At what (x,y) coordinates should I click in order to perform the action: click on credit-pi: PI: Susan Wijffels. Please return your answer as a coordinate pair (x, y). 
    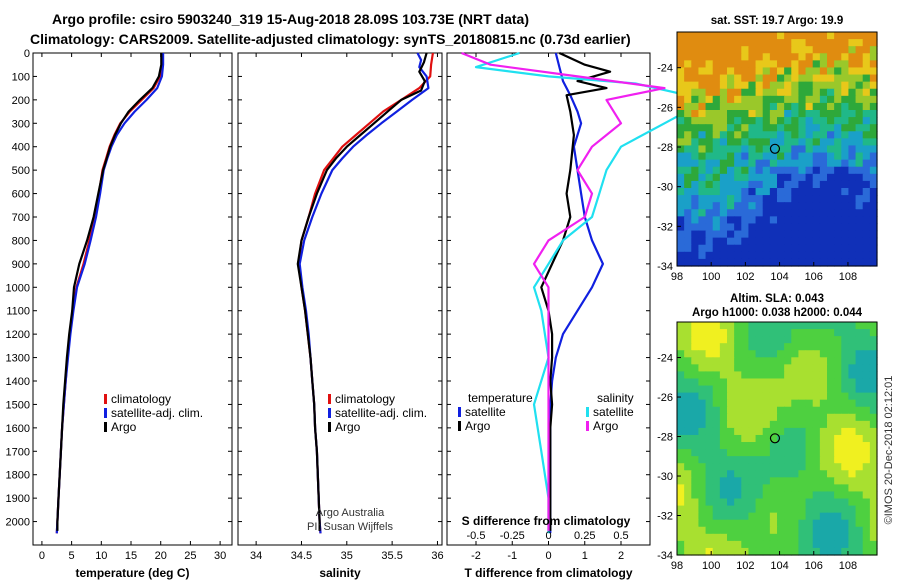
    Looking at the image, I should click on (350, 527).